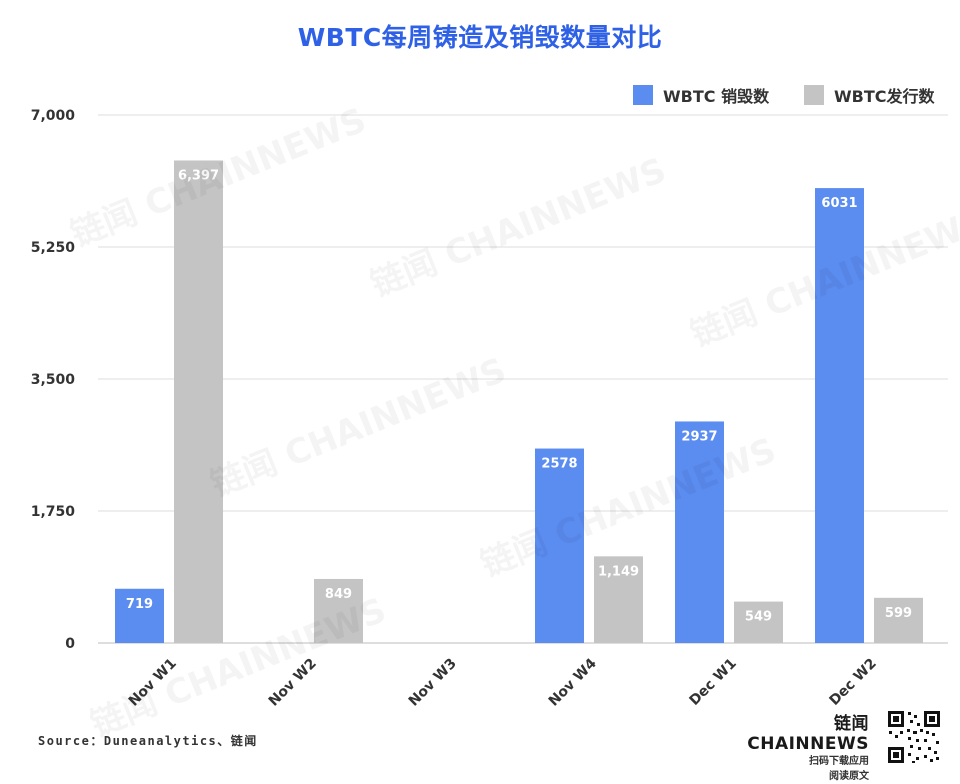 This screenshot has width=960, height=784. I want to click on legend-item-mint: WBTC发行数, so click(869, 95).